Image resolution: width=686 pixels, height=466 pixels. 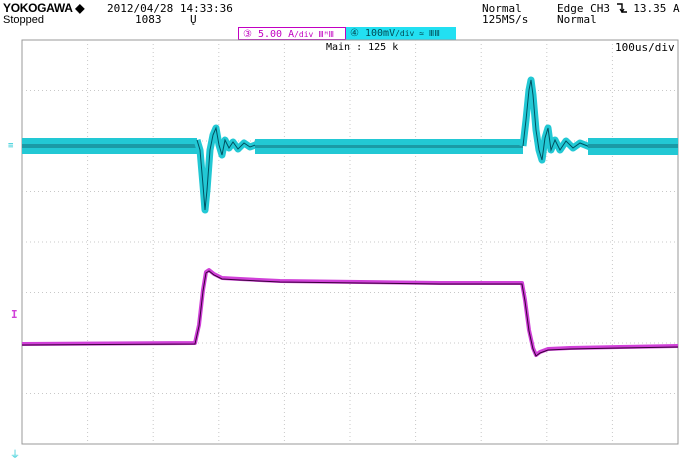 I want to click on main-record-length: Main : 125 k, so click(x=362, y=47).